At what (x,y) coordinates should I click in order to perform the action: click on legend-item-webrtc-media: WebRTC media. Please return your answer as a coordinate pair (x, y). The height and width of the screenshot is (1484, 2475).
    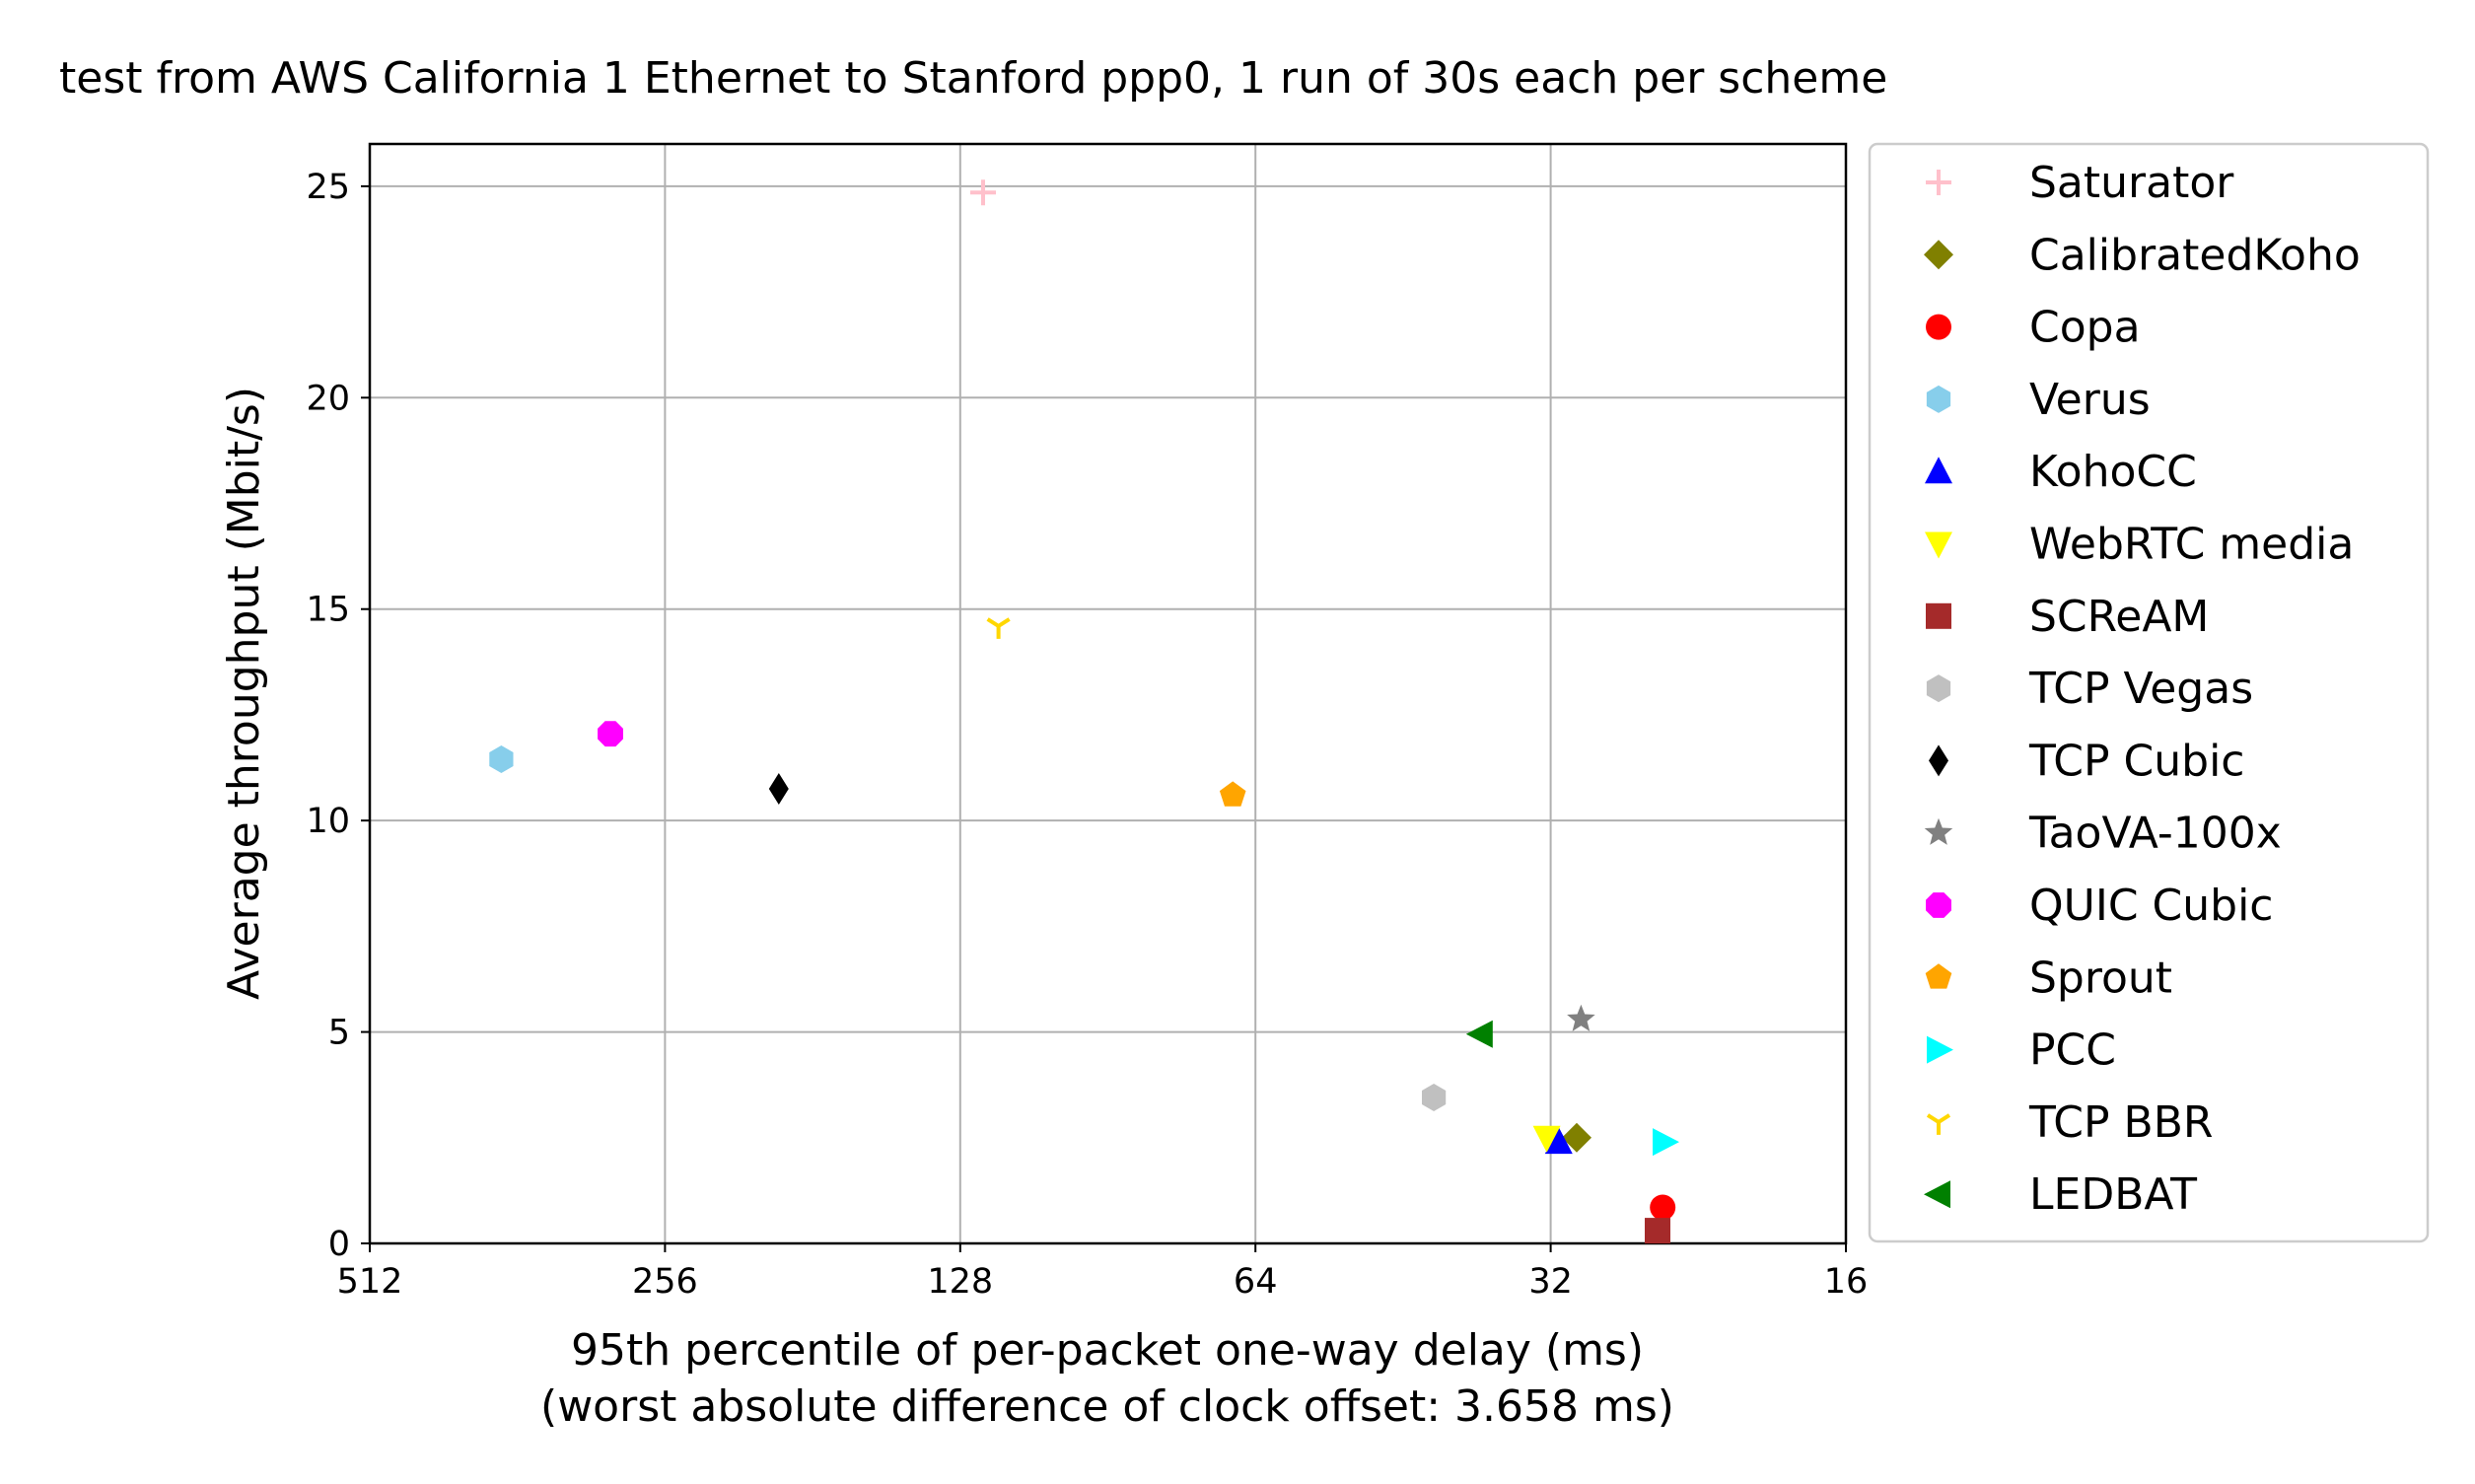
    Looking at the image, I should click on (2140, 545).